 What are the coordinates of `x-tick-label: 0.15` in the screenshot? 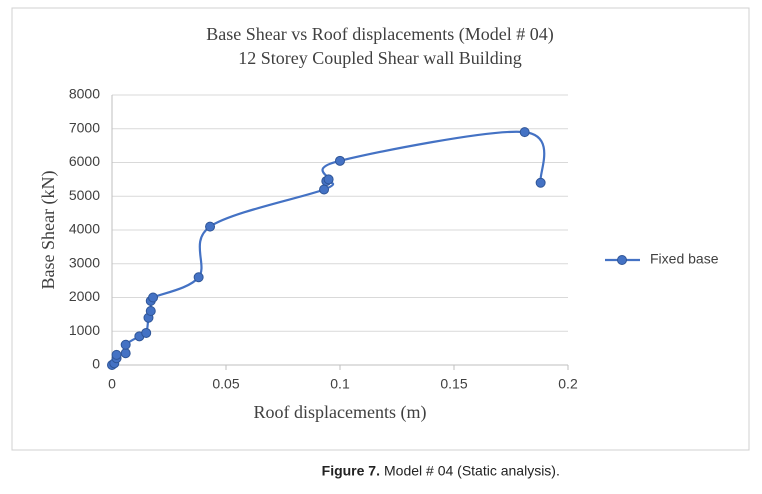 It's located at (453, 384).